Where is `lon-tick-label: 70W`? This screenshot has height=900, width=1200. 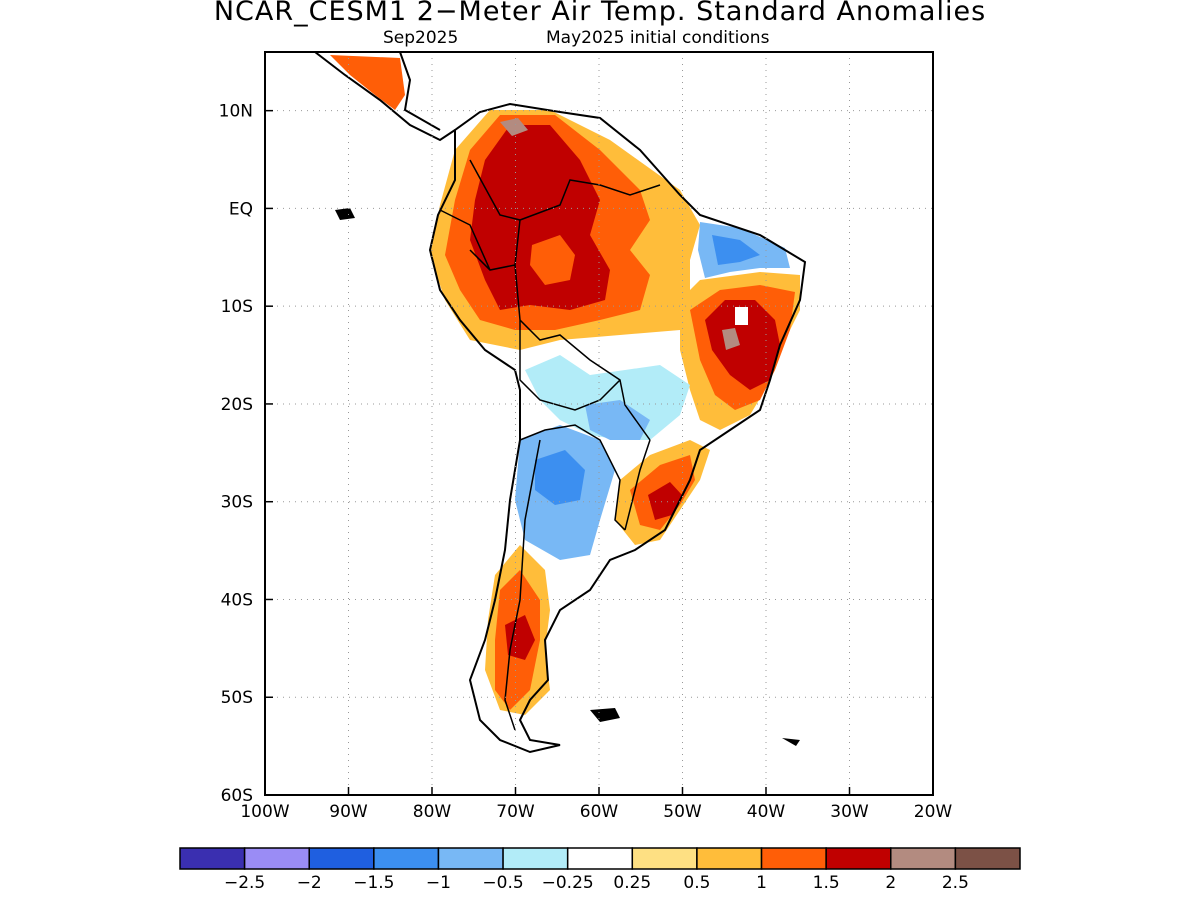 lon-tick-label: 70W is located at coordinates (515, 812).